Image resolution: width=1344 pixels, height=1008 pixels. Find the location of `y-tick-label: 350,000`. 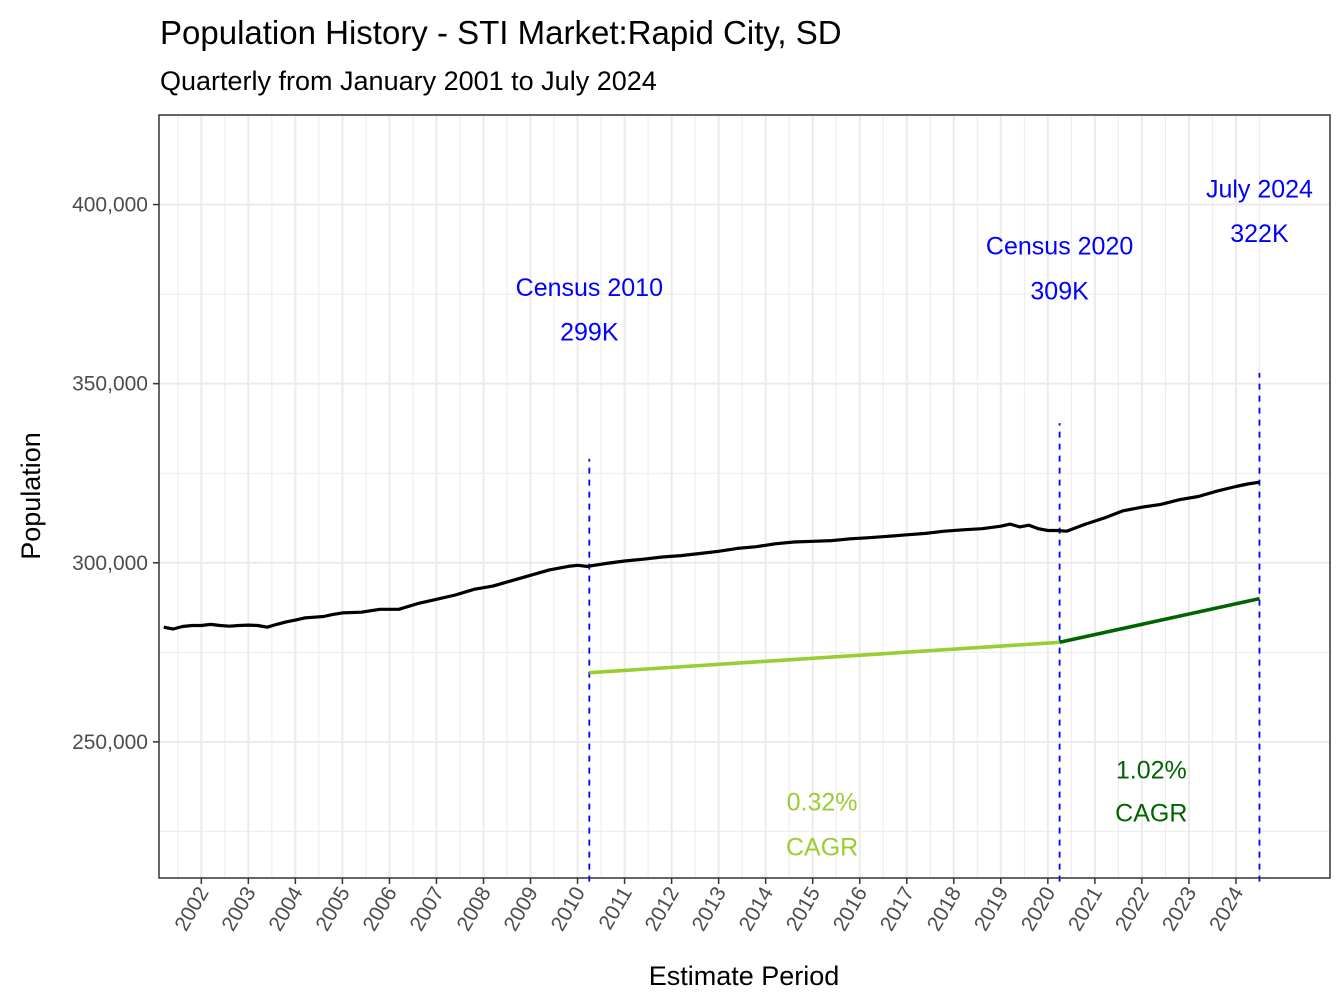

y-tick-label: 350,000 is located at coordinates (110, 384).